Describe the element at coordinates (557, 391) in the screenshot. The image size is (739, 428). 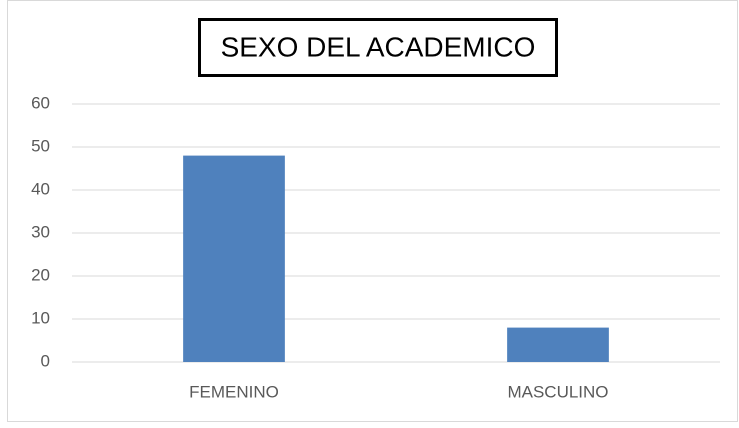
I see `x-tick-label: MASCULINO` at that location.